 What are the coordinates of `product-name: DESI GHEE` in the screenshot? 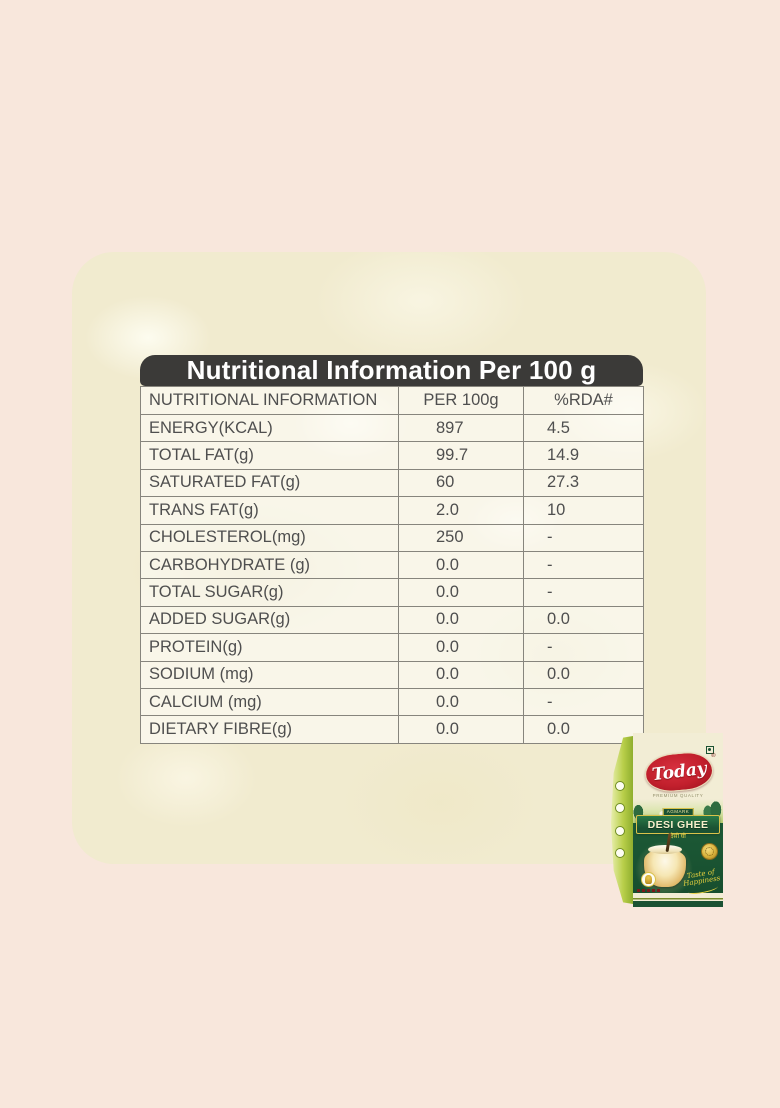 It's located at (678, 824).